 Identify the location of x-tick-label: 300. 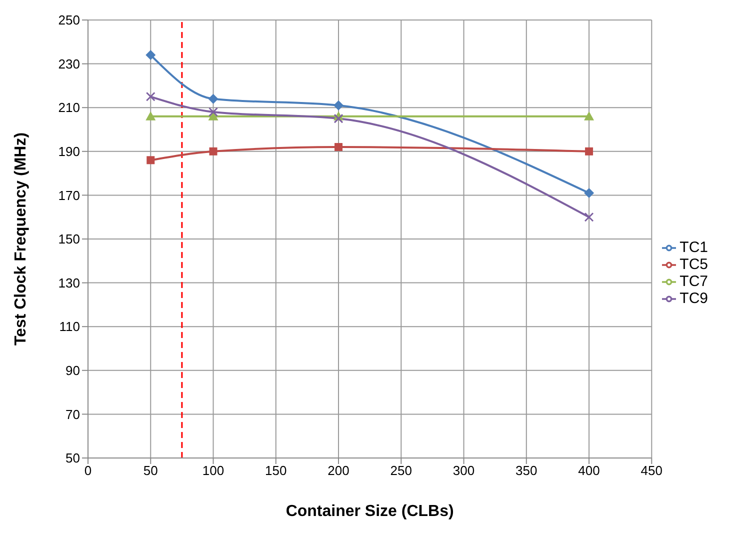
(463, 470).